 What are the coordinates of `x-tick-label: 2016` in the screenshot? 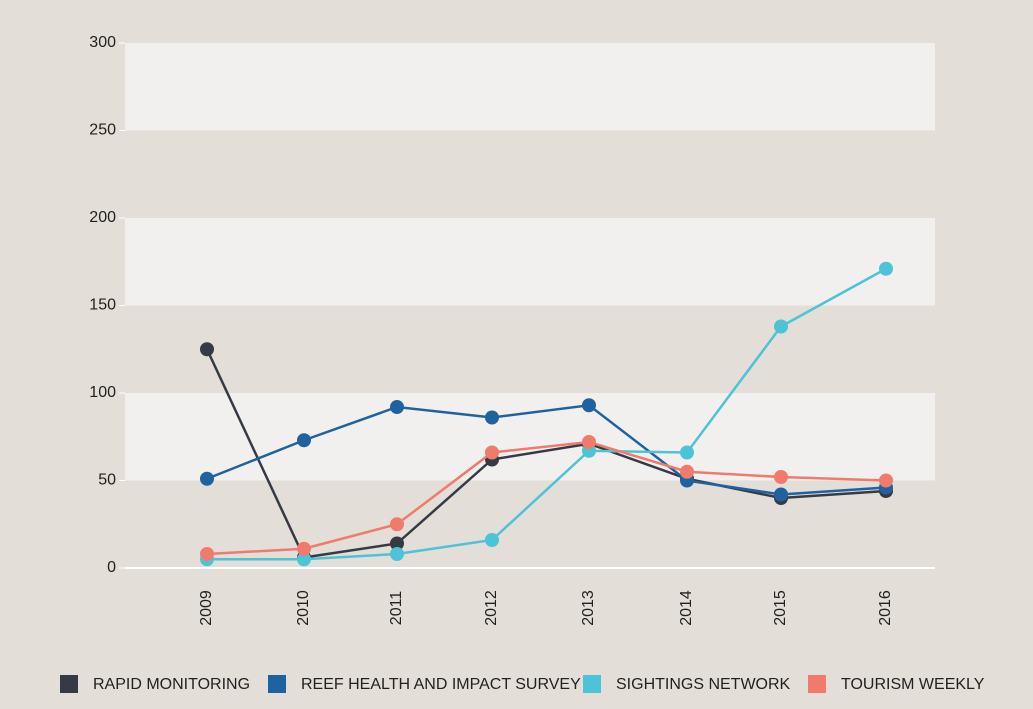 It's located at (885, 608).